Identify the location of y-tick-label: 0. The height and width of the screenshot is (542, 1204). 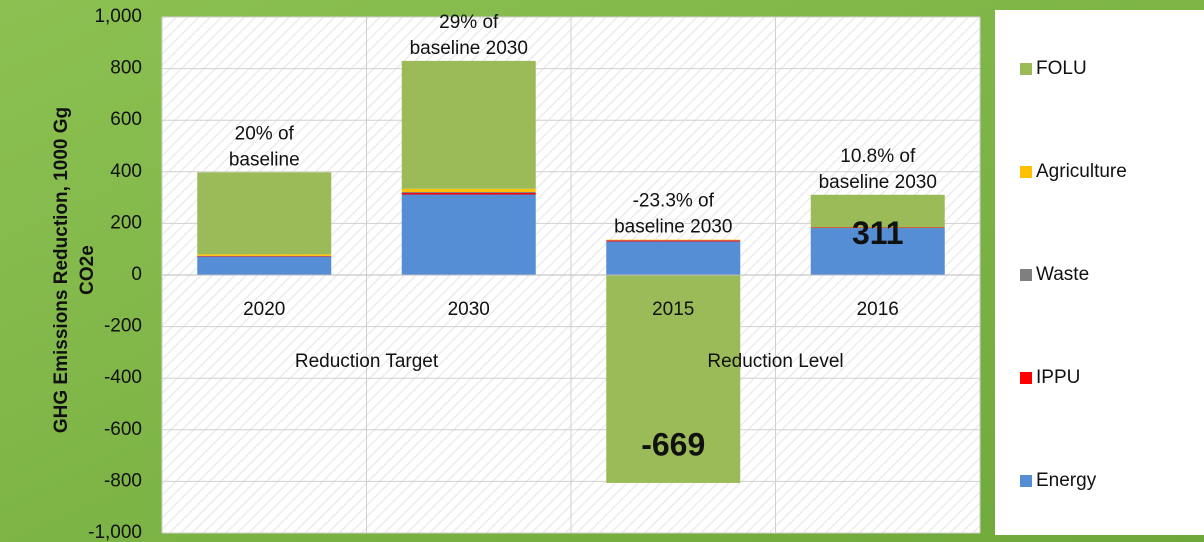
(136, 274).